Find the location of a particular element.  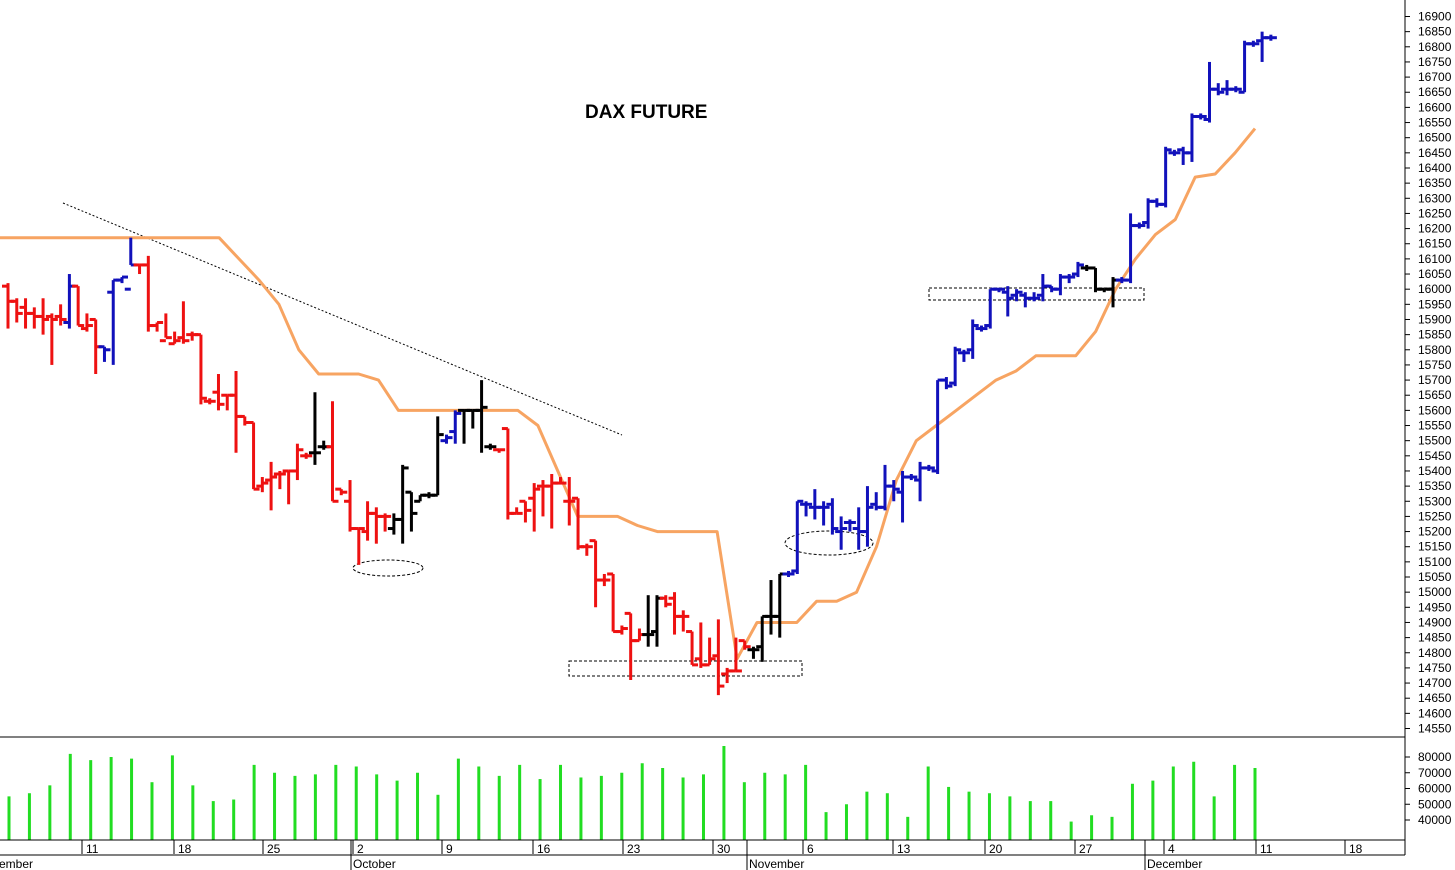

price-tick-label: 14650 is located at coordinates (1435, 698).